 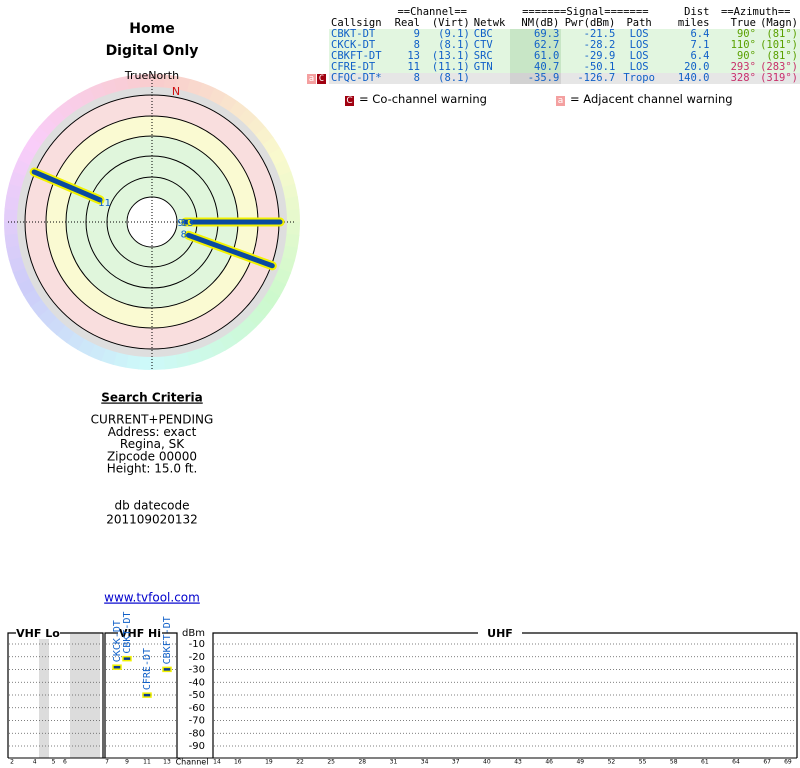 What do you see at coordinates (778, 45) in the screenshot?
I see `cell-az-magn: (101°)` at bounding box center [778, 45].